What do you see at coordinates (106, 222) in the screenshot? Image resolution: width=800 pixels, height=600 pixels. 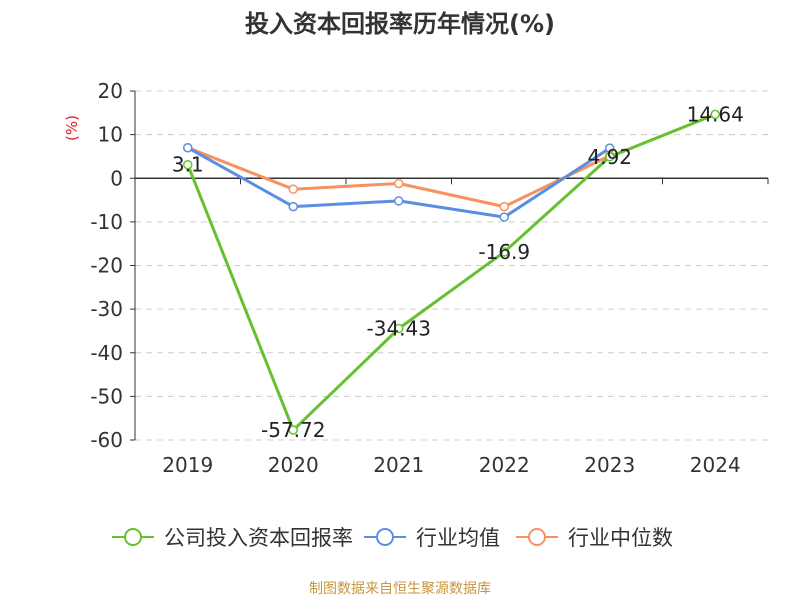 I see `y-tick-label: -10` at bounding box center [106, 222].